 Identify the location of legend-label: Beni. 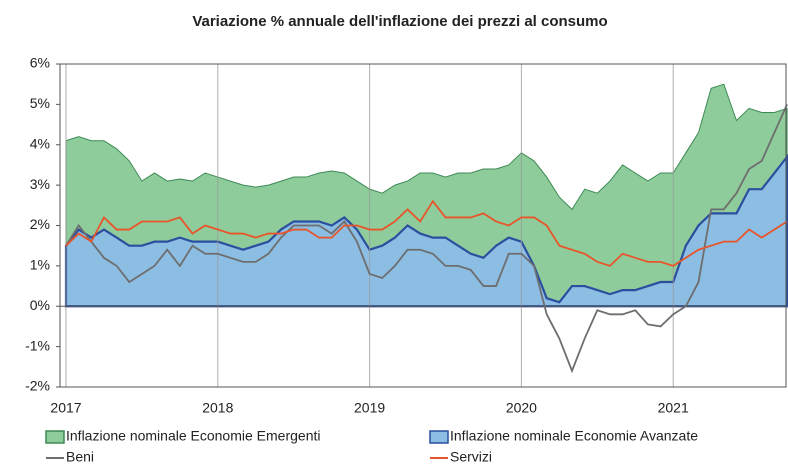
(80, 457).